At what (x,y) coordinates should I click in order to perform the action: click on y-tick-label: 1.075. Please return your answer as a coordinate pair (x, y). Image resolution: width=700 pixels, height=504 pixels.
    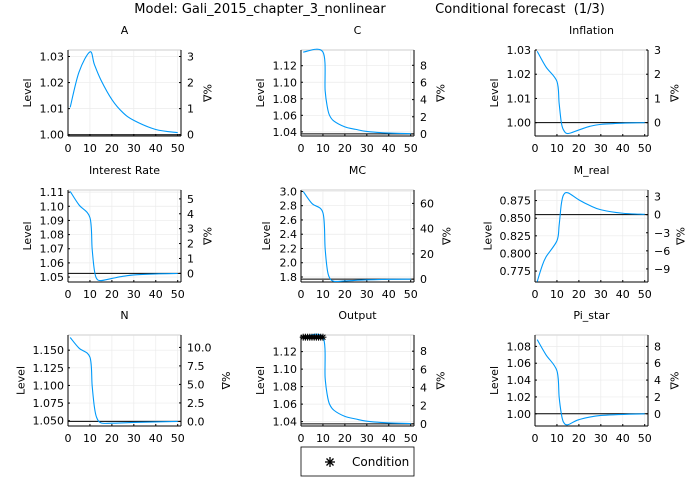
    Looking at the image, I should click on (49, 403).